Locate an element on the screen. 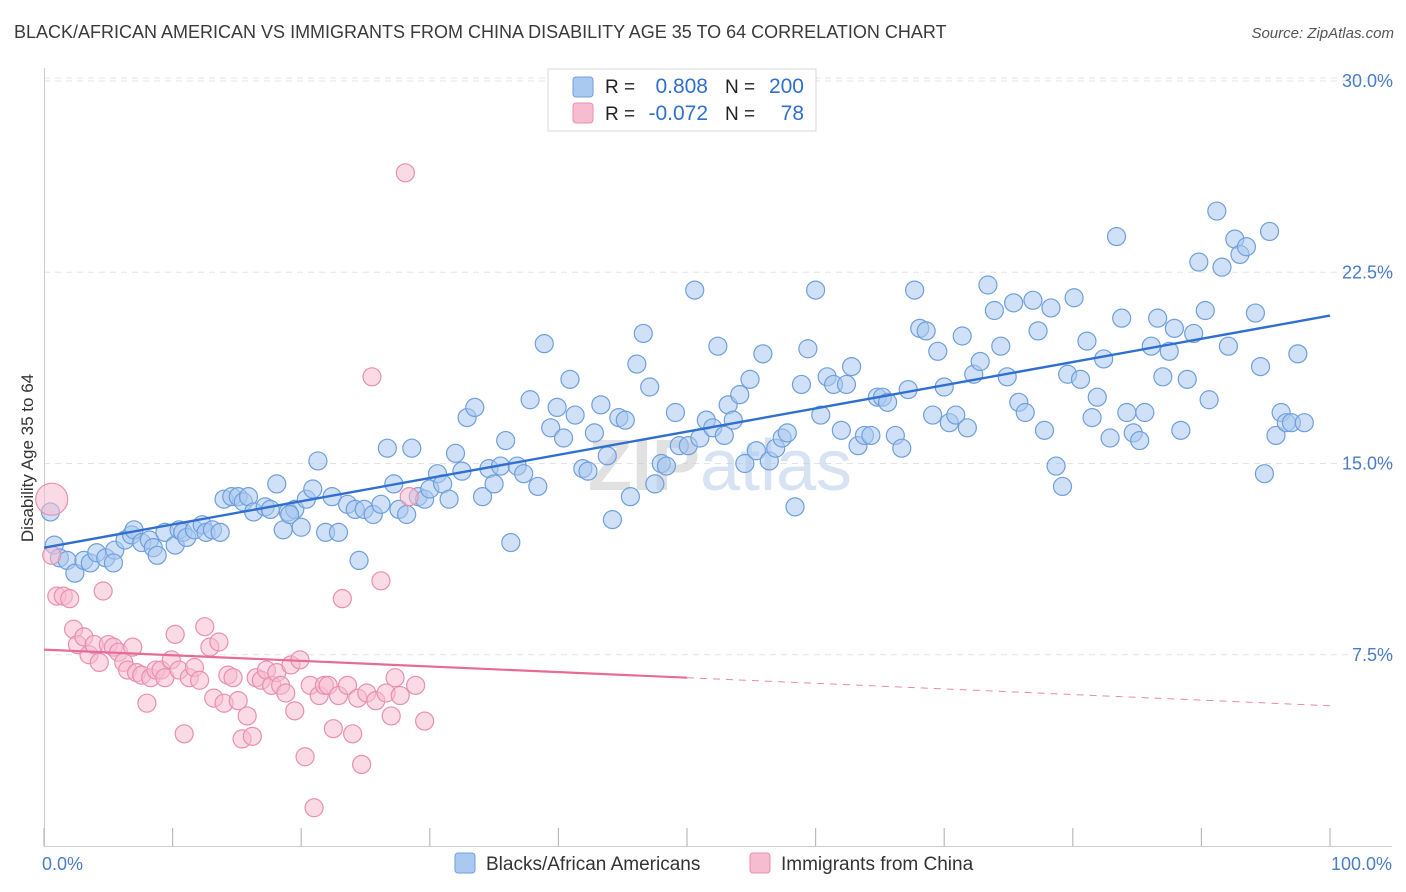 The image size is (1406, 892). x-ticks is located at coordinates (687, 837).